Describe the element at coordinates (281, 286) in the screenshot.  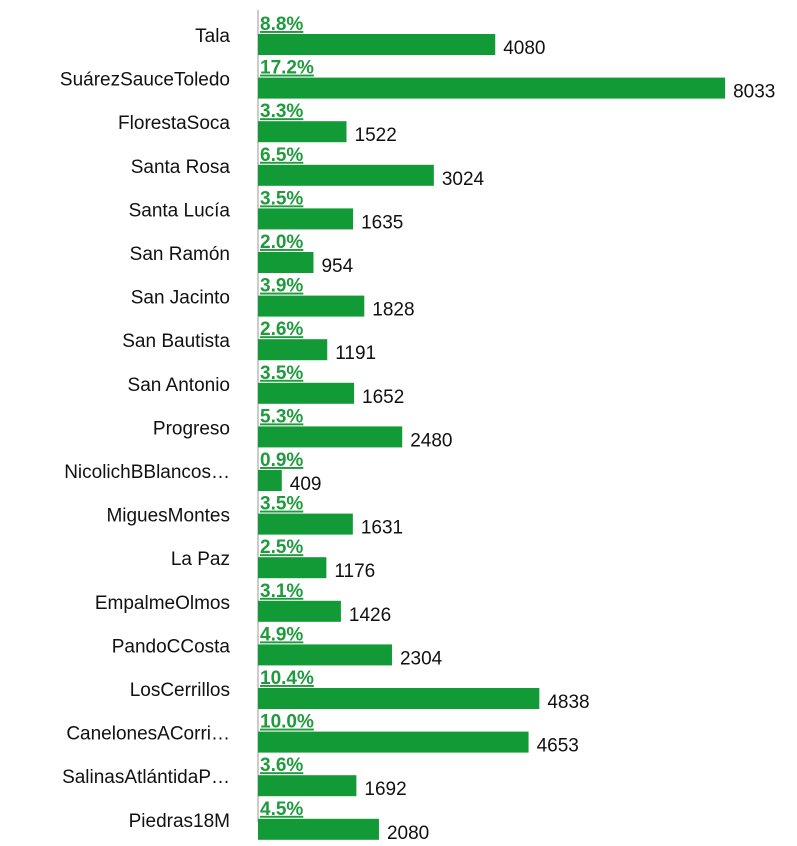
I see `share-label: 3.9%` at that location.